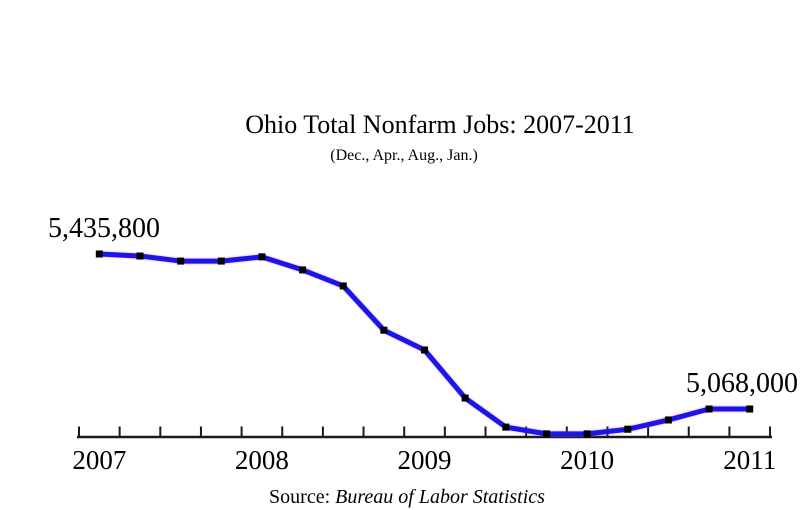 This screenshot has width=800, height=510. I want to click on x-axis-year-label: 2009, so click(425, 460).